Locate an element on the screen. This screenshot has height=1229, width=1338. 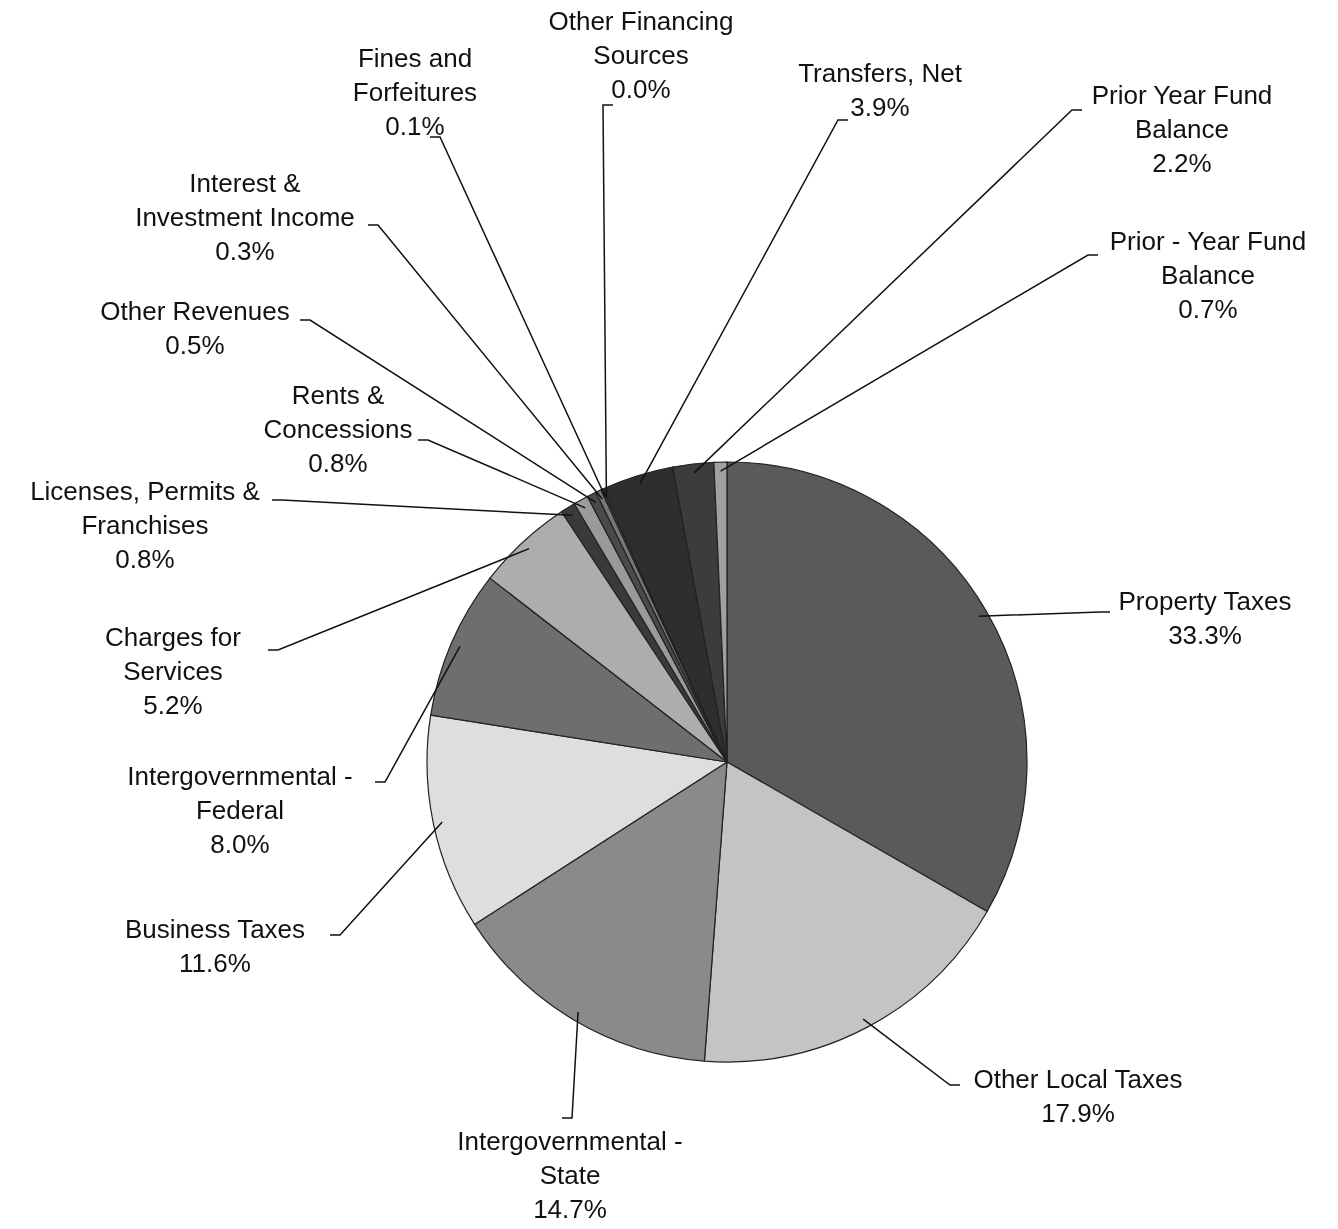
slice-label: Charges for Services is located at coordinates (173, 654).